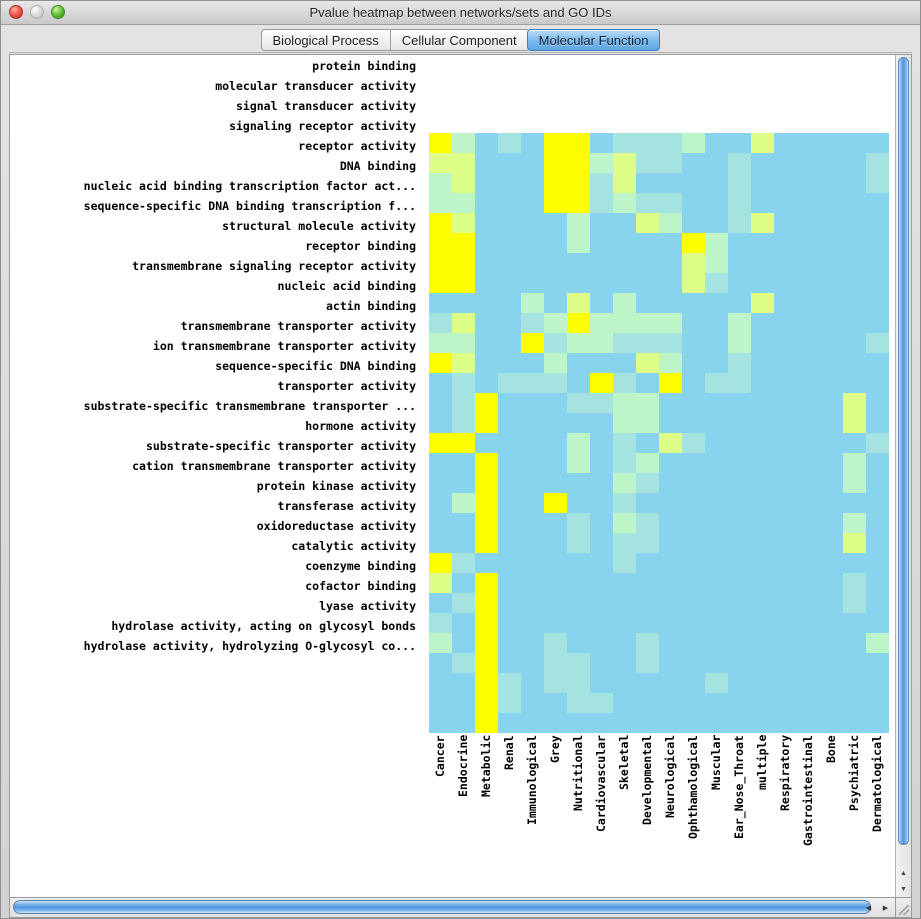 The image size is (921, 919). I want to click on scroll-up-icon: ▲, so click(903, 873).